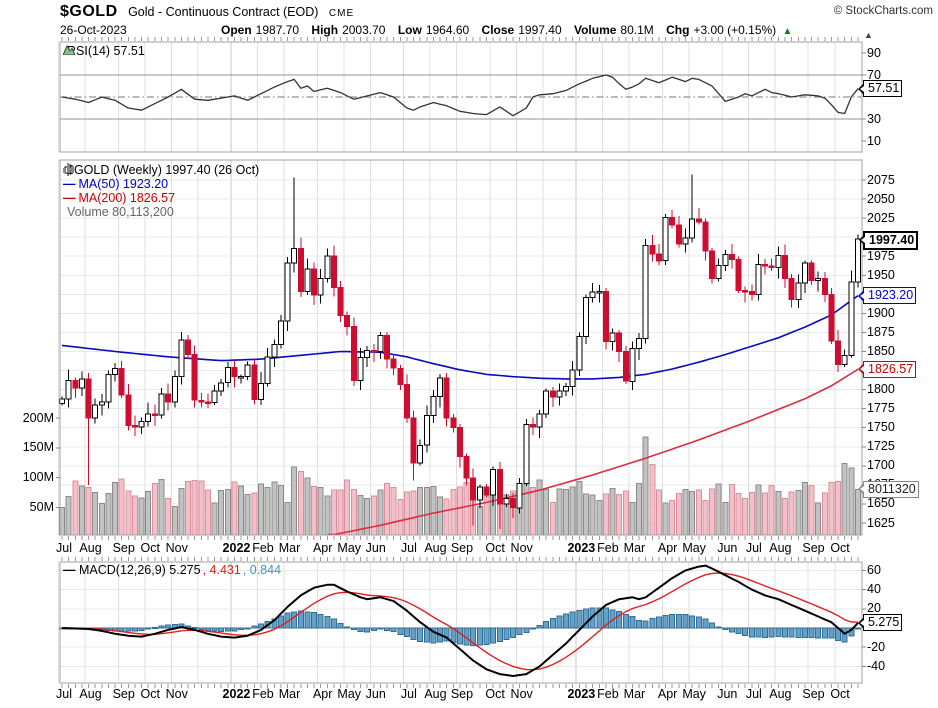 The width and height of the screenshot is (938, 708). Describe the element at coordinates (38, 447) in the screenshot. I see `volume-tick-label: 150M` at that location.